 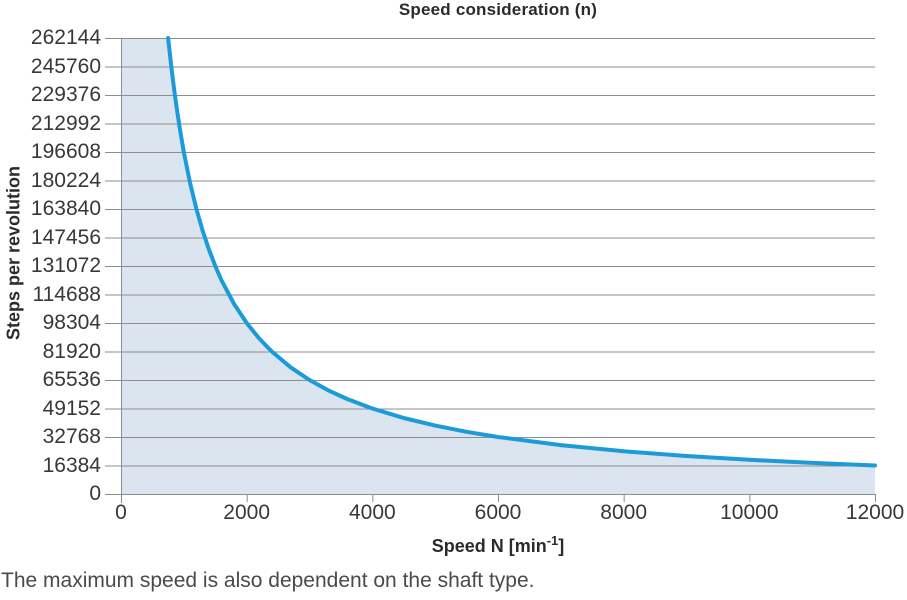 What do you see at coordinates (65, 123) in the screenshot?
I see `y-tick-label-212992: 212992` at bounding box center [65, 123].